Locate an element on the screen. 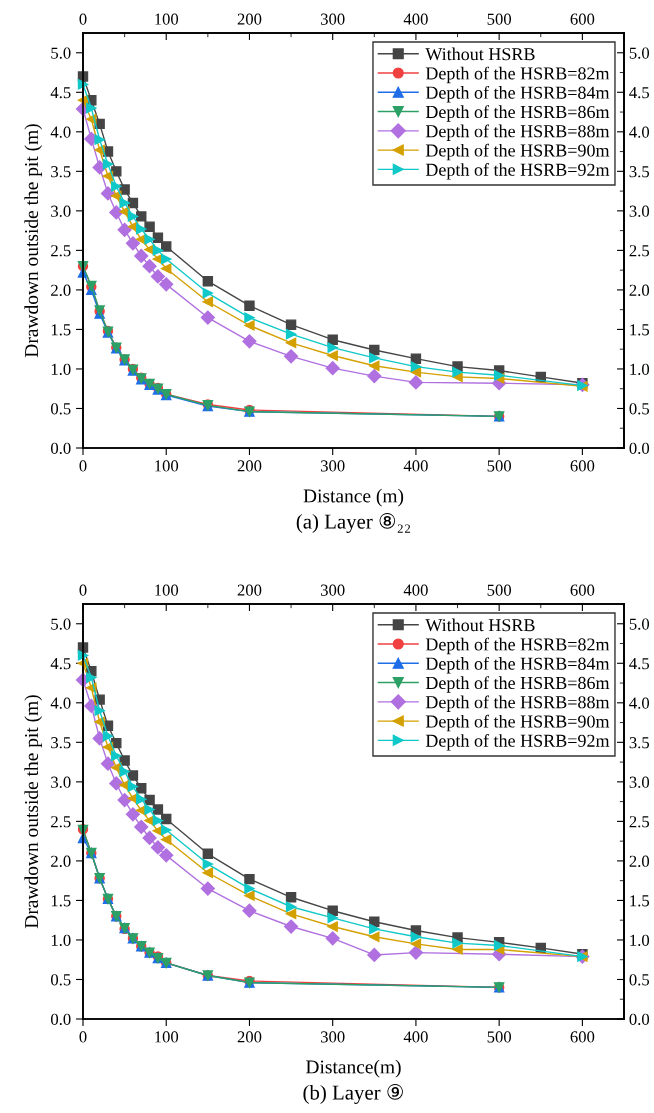 This screenshot has height=1113, width=654. text: (b) Layer ⑨ is located at coordinates (353, 1094).